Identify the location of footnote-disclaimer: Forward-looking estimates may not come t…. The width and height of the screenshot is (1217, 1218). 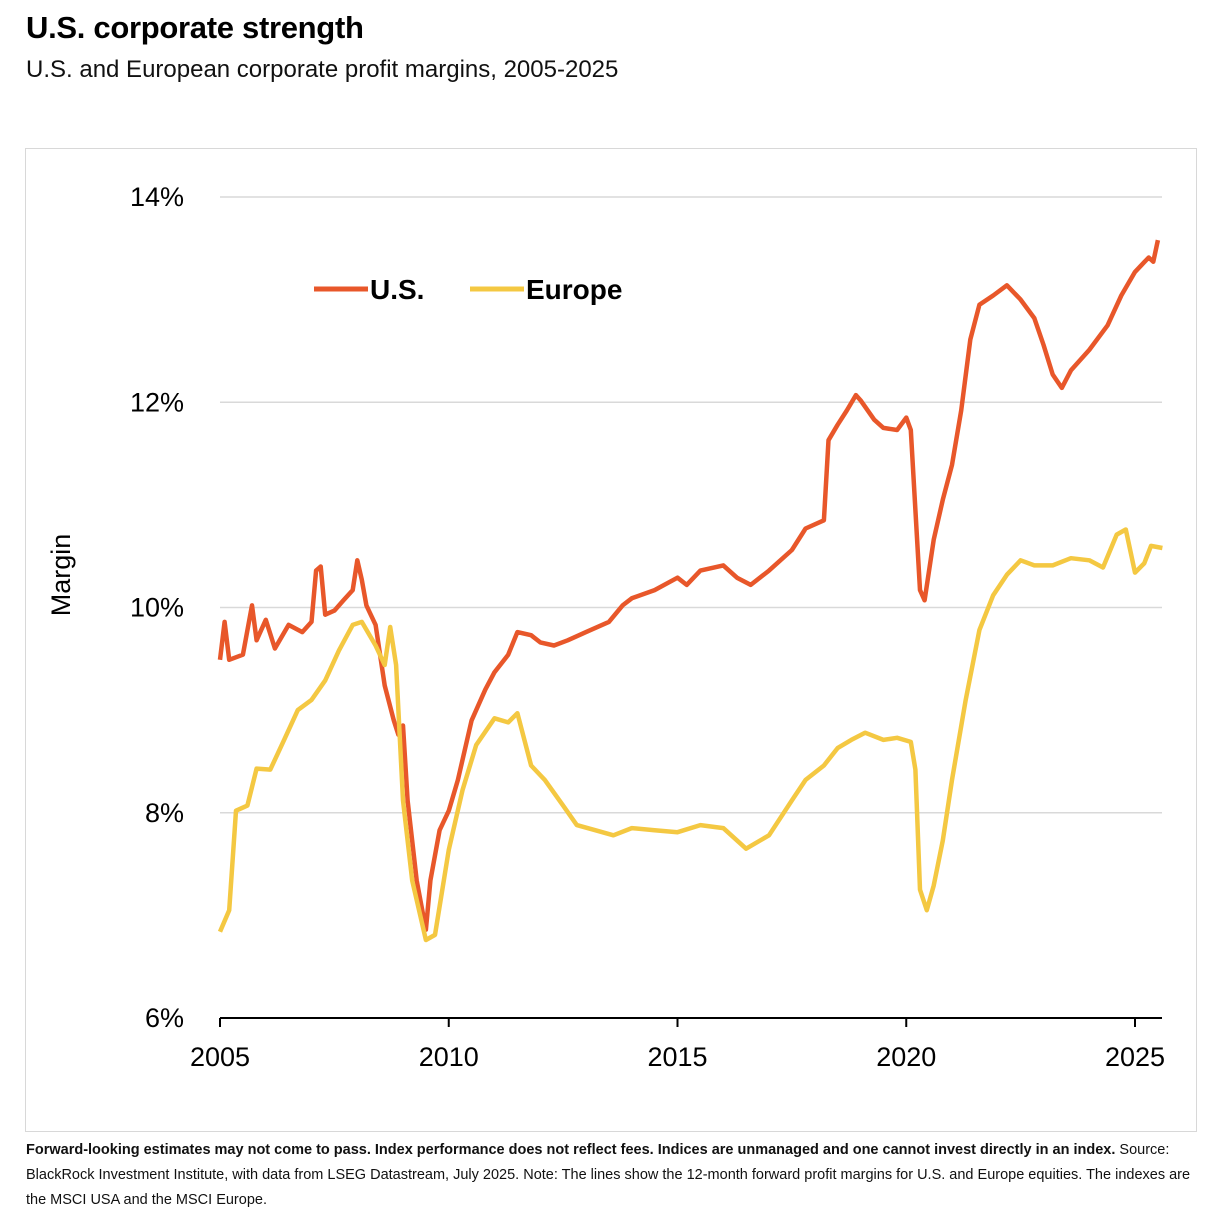
(571, 1150).